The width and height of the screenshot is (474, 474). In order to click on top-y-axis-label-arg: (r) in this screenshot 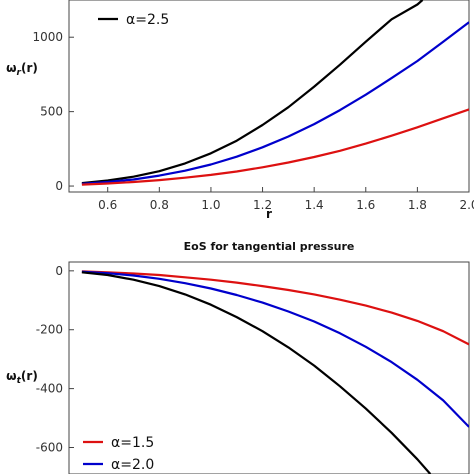, I will do `click(29, 68)`.